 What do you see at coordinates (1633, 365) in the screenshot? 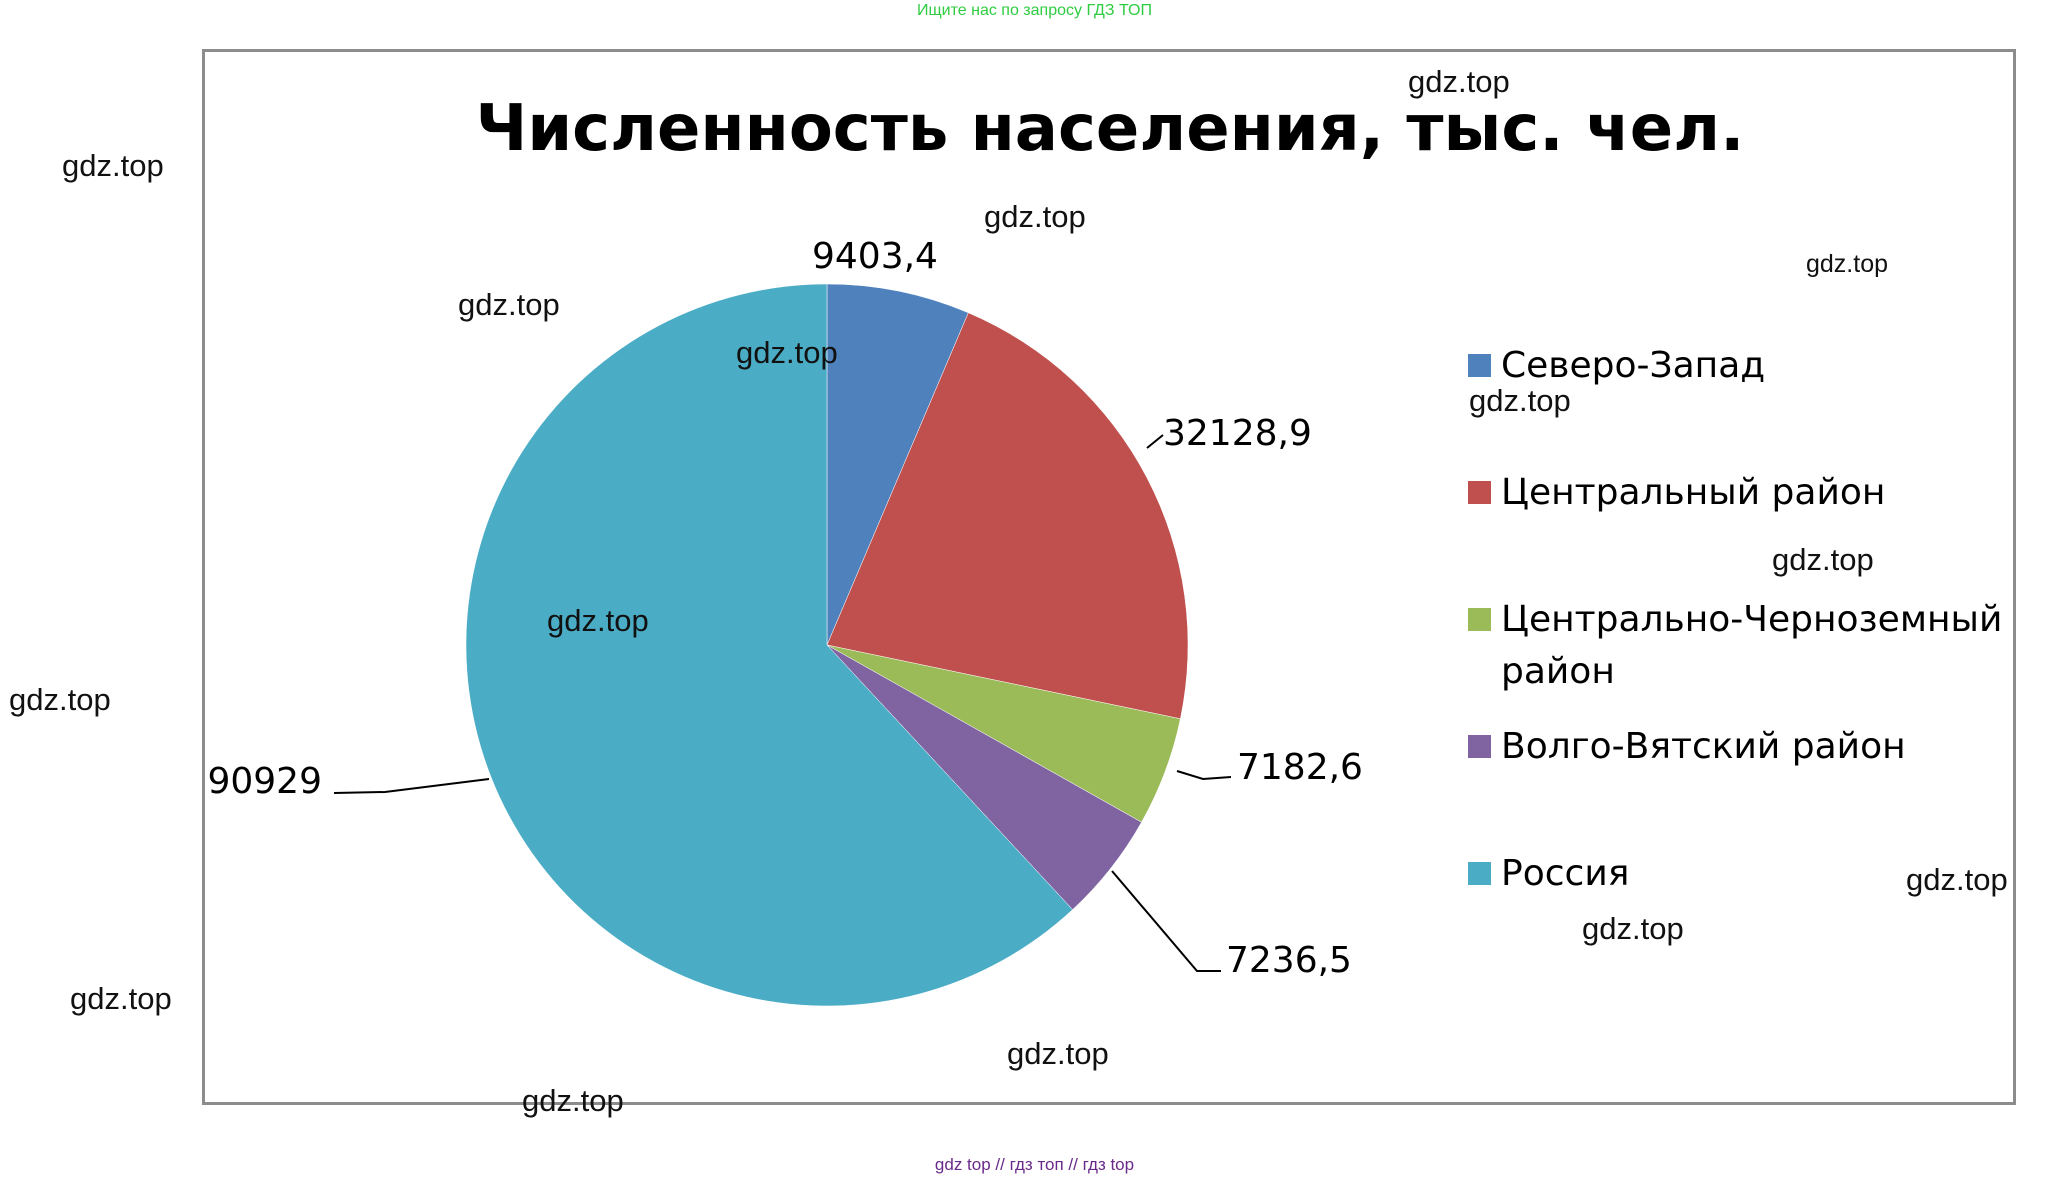
I see `legend-label: Северо-Запад` at bounding box center [1633, 365].